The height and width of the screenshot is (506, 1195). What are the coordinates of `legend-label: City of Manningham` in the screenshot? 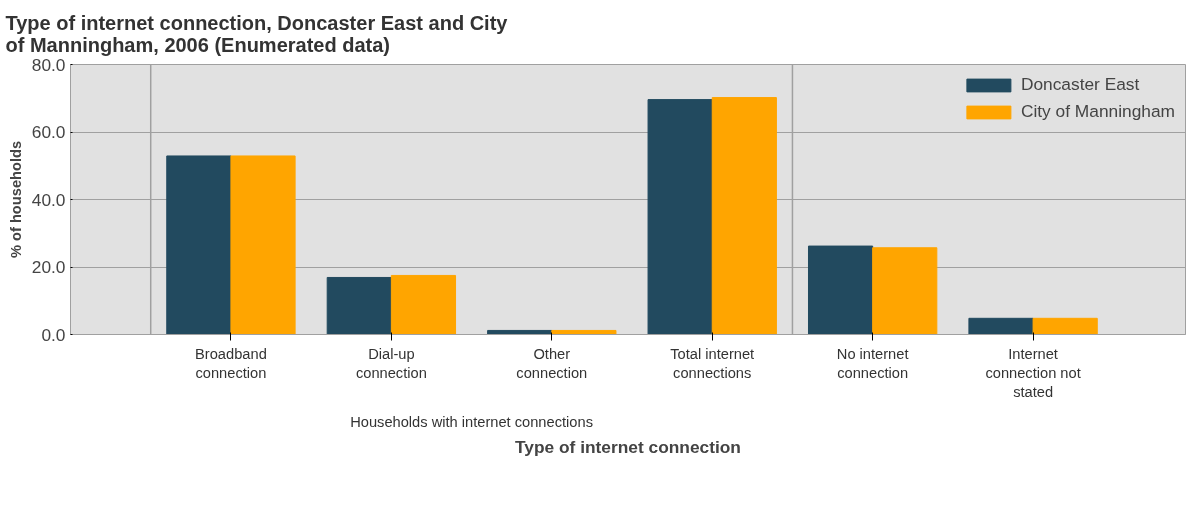 It's located at (1097, 111).